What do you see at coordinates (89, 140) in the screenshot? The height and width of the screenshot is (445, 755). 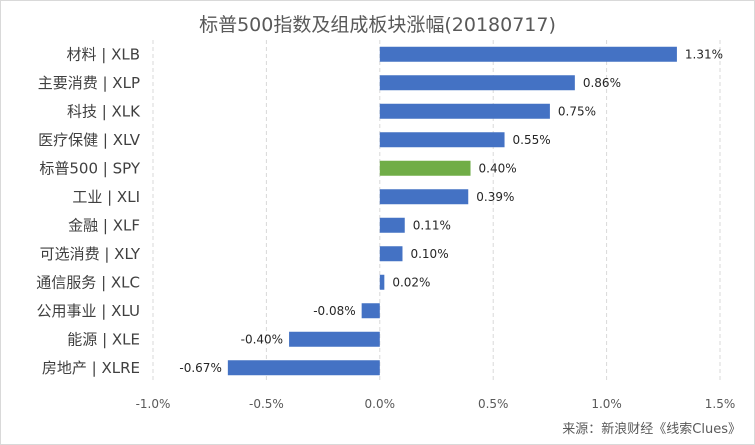 I see `category-label: 医疗保健 | XLV` at bounding box center [89, 140].